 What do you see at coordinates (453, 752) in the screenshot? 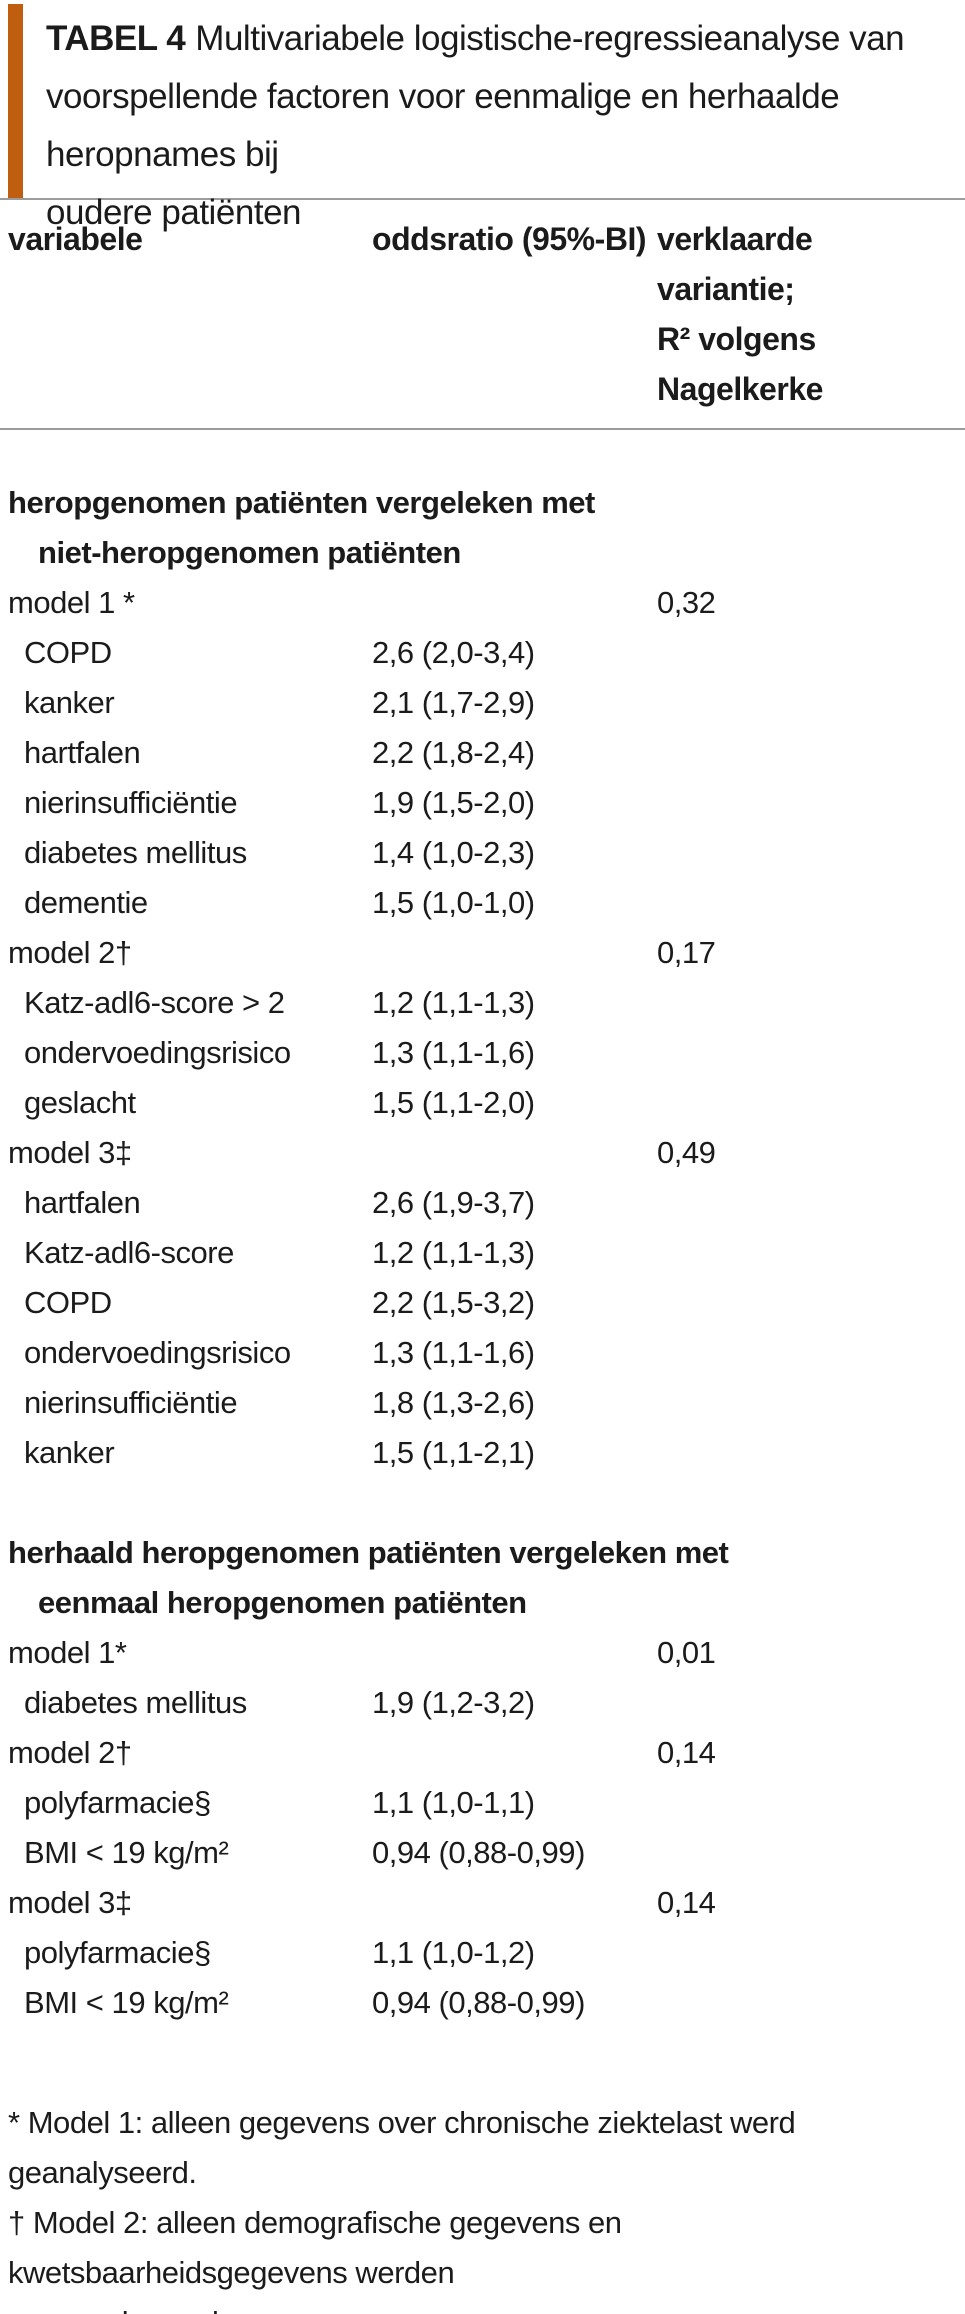
I see `row-oddsratio-value: 2,2 (1,8-2,4)` at bounding box center [453, 752].